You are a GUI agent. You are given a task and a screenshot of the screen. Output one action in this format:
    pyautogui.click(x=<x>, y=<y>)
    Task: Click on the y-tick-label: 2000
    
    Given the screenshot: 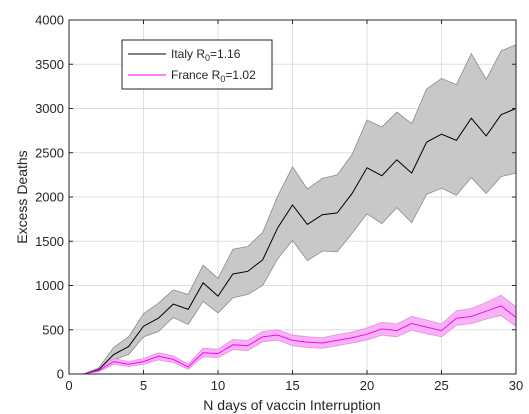 What is the action you would take?
    pyautogui.click(x=49, y=197)
    